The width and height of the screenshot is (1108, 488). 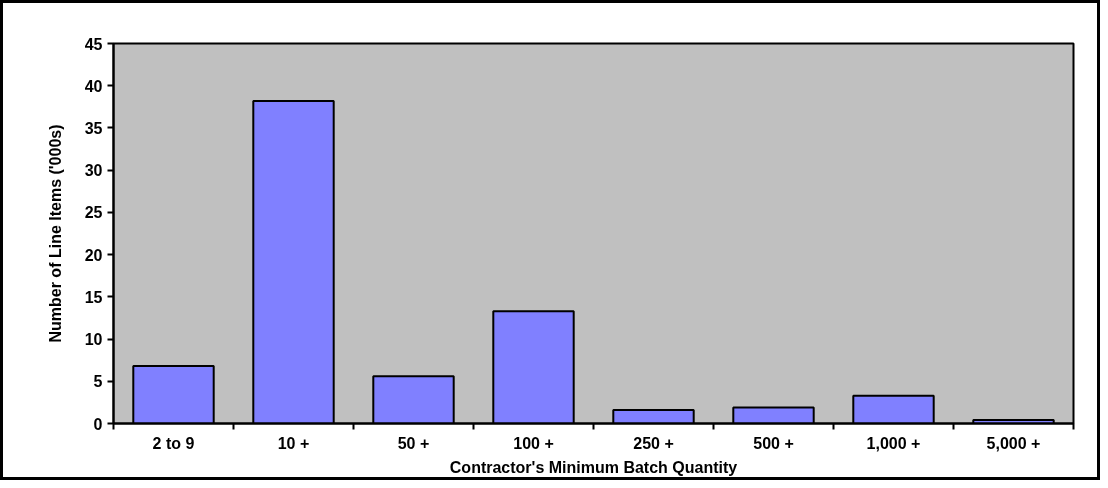 I want to click on y-tick-label: 10, so click(x=93, y=340).